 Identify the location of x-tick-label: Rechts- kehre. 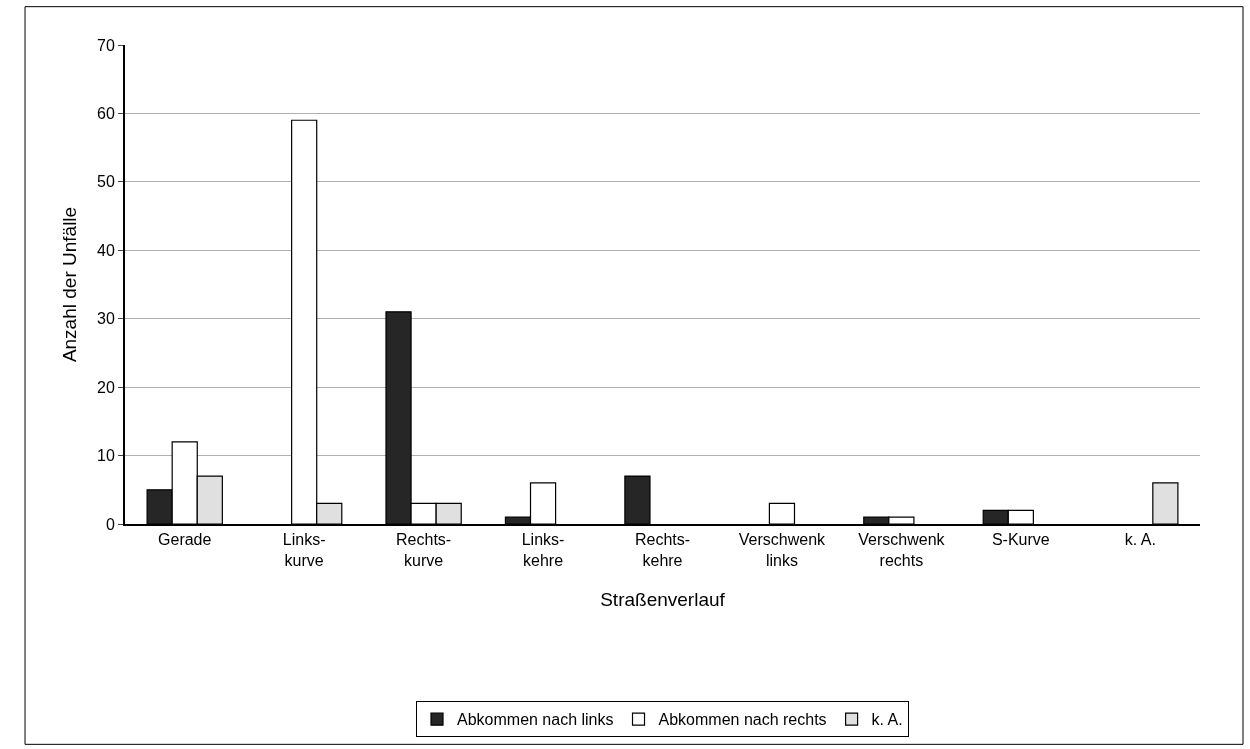
(662, 550).